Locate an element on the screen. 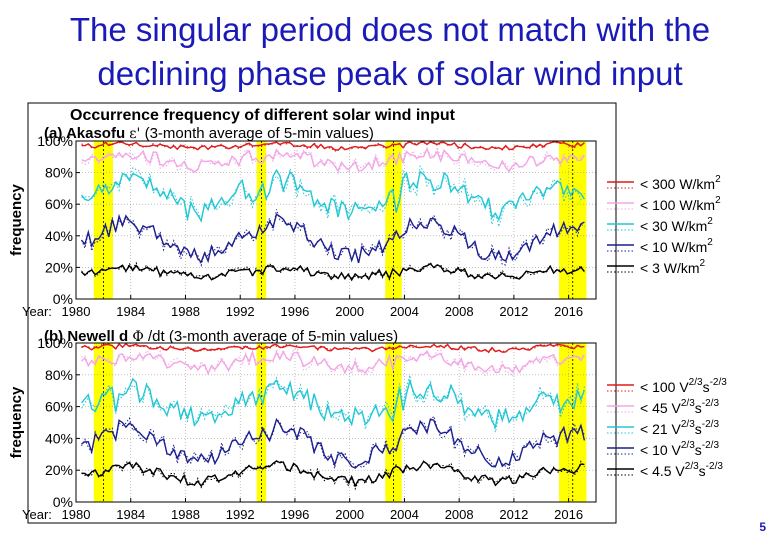 The height and width of the screenshot is (540, 780). legend-entry: < 100 W/km2 is located at coordinates (680, 204).